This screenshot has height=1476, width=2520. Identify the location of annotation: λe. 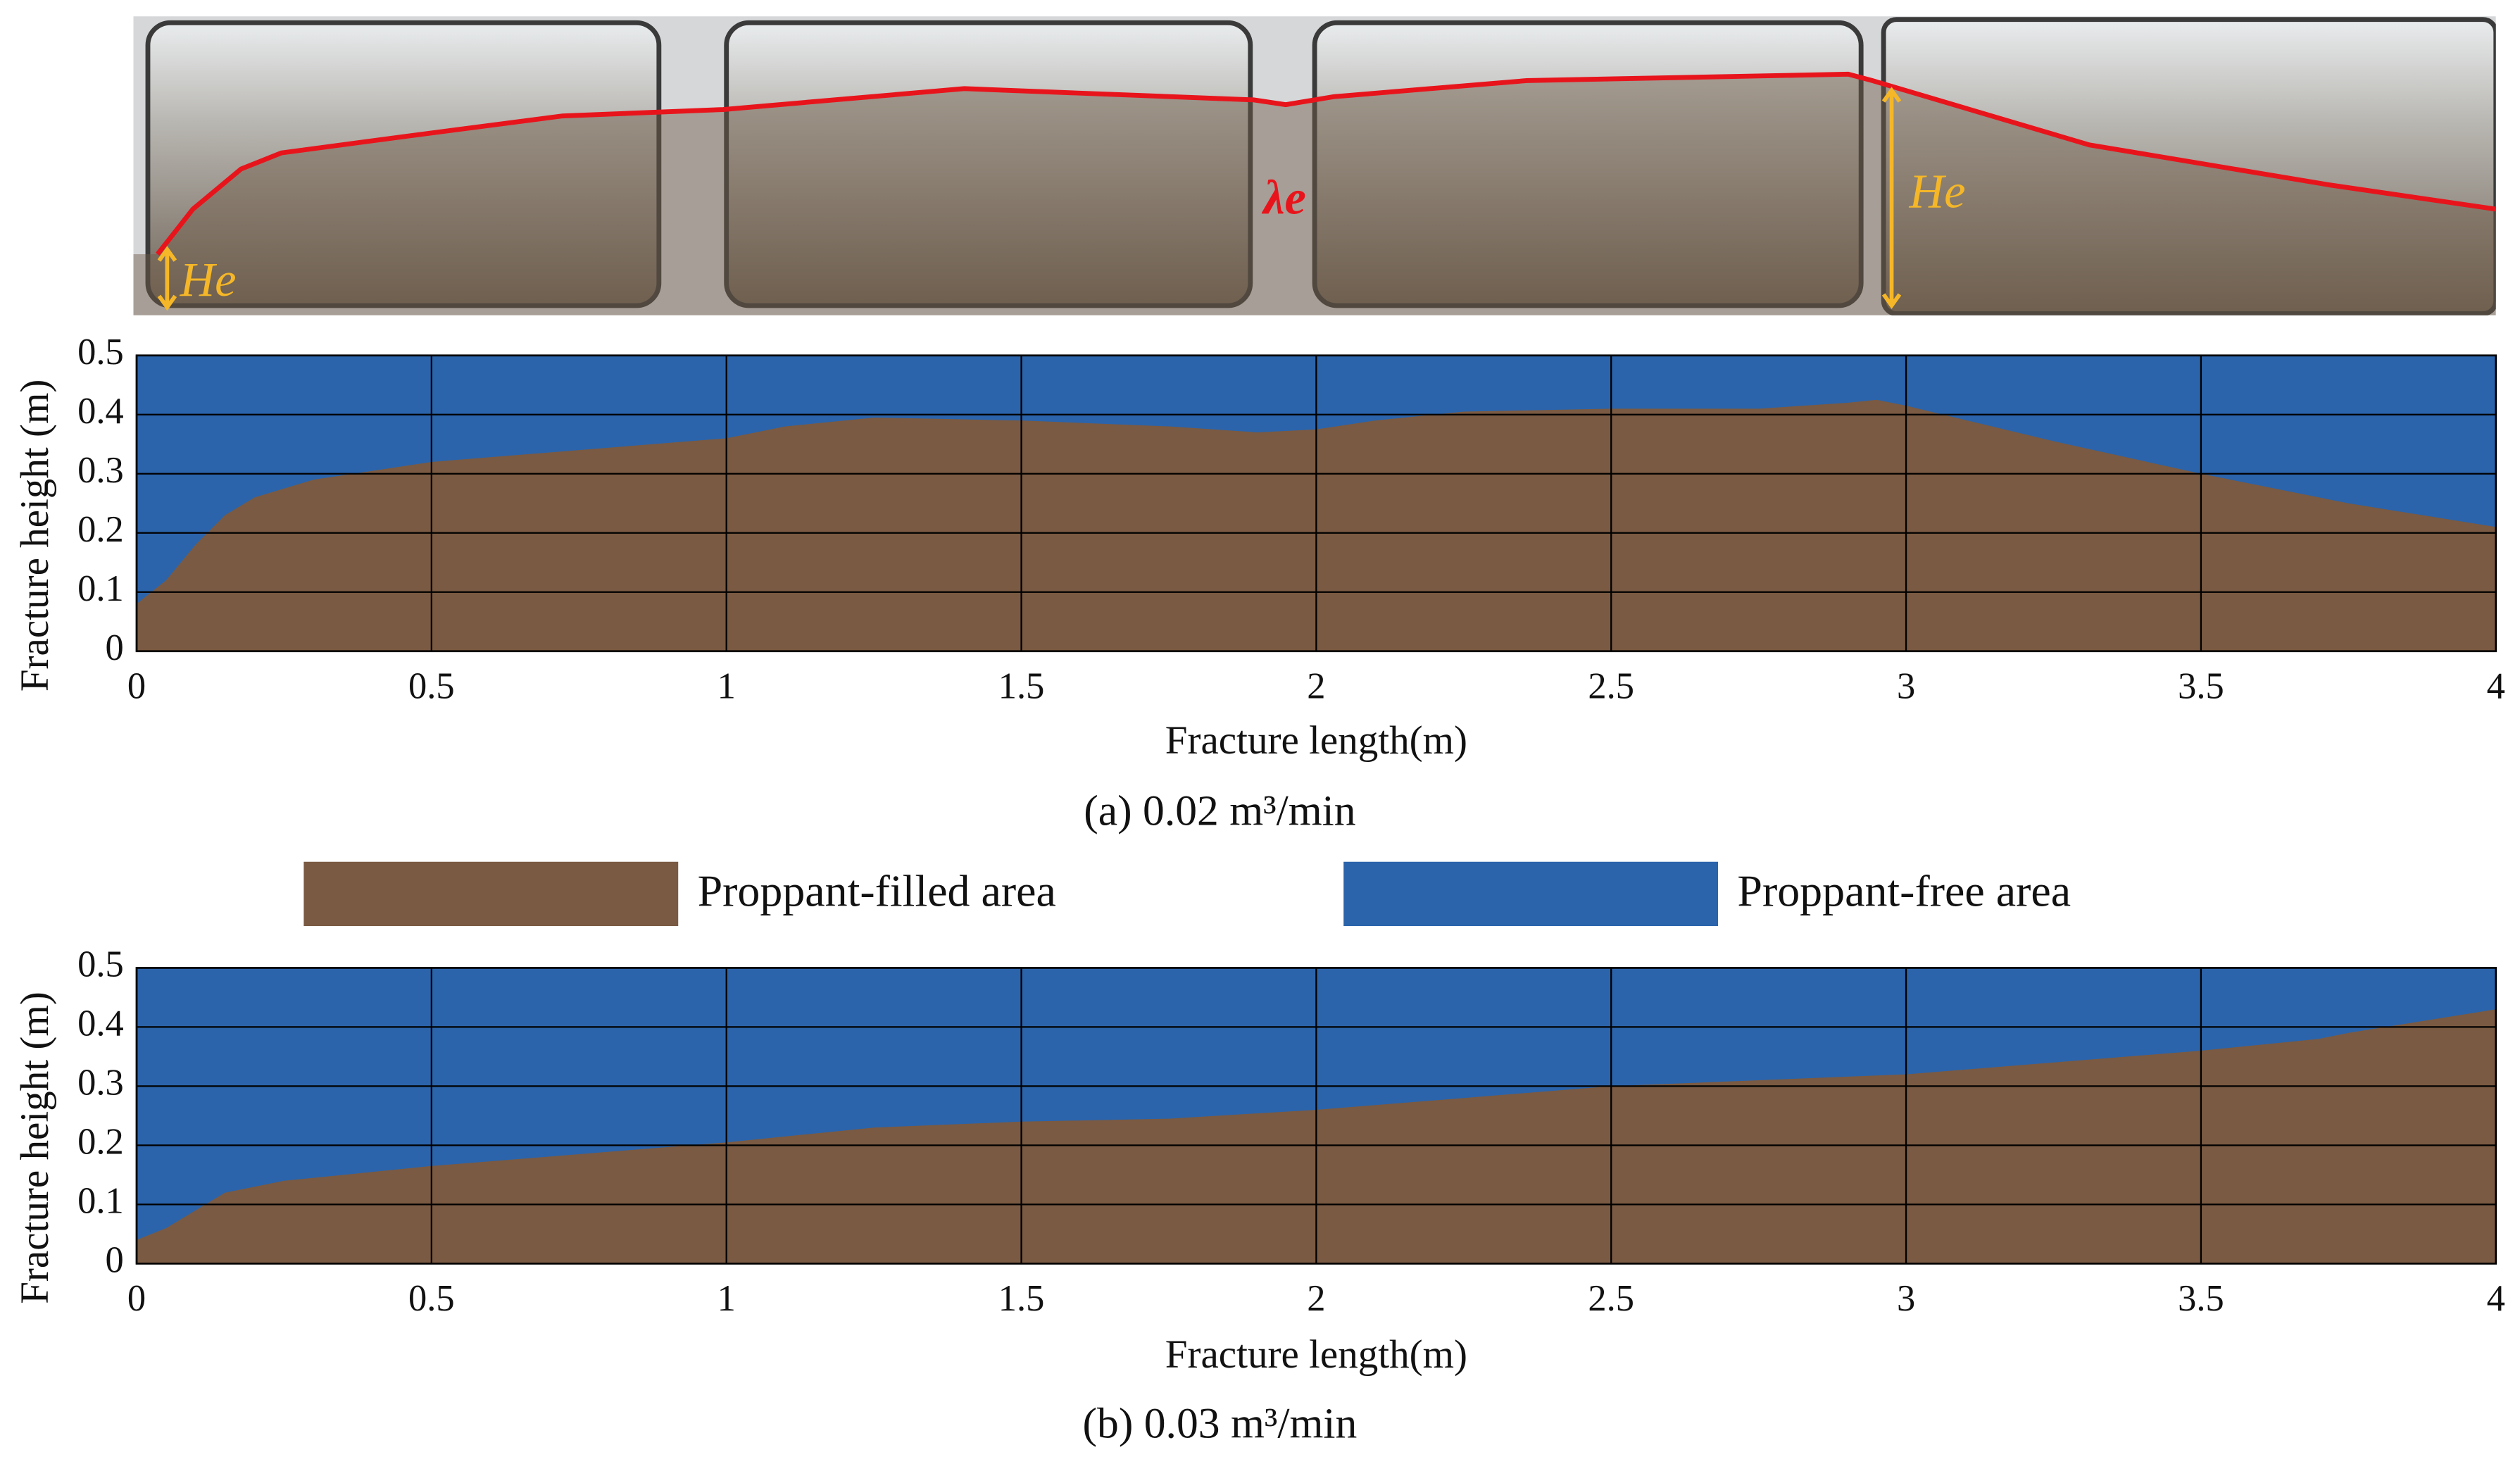
(1283, 198).